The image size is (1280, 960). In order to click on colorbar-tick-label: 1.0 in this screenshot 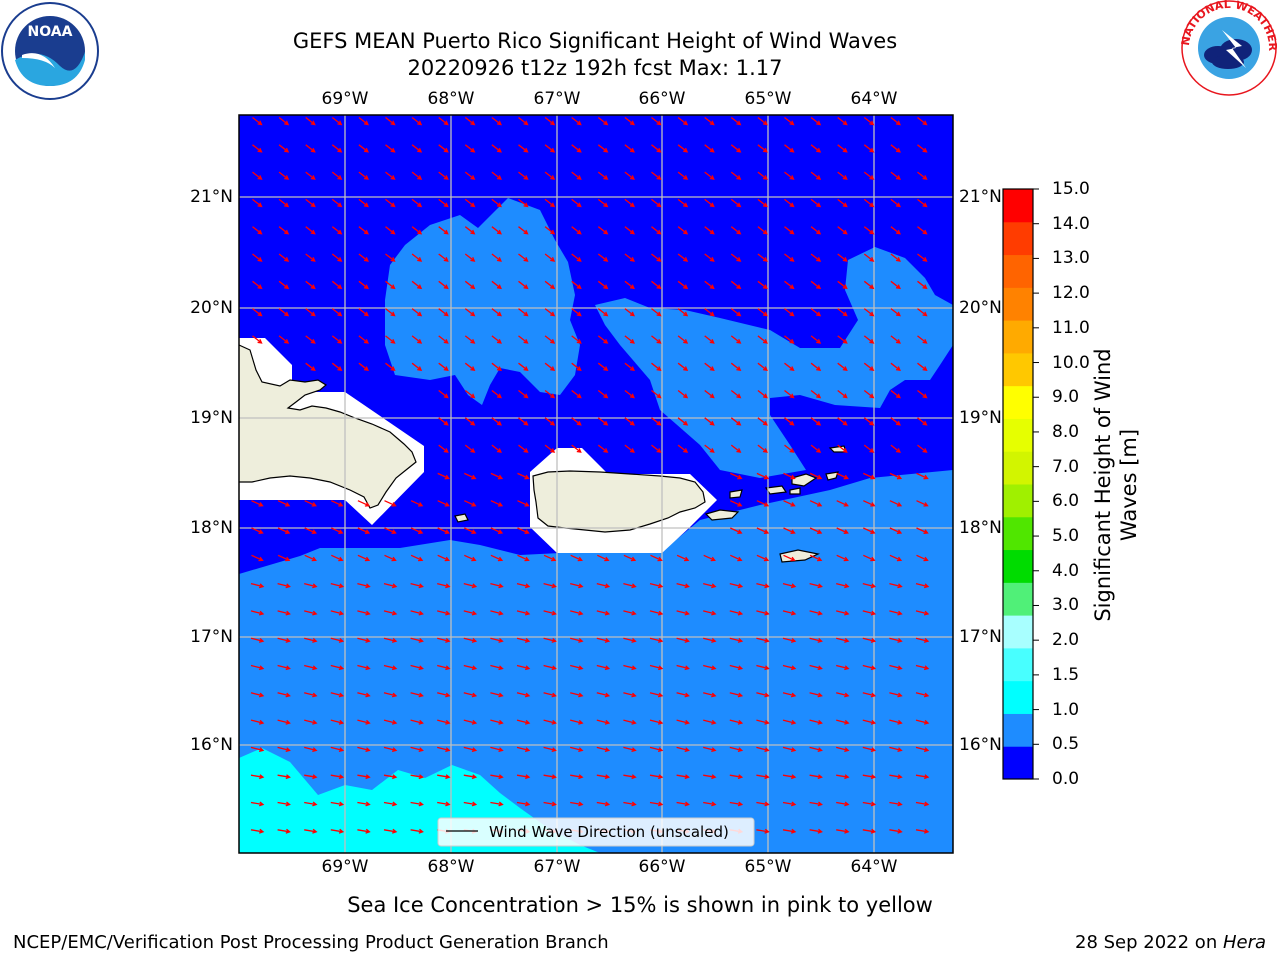, I will do `click(1066, 709)`.